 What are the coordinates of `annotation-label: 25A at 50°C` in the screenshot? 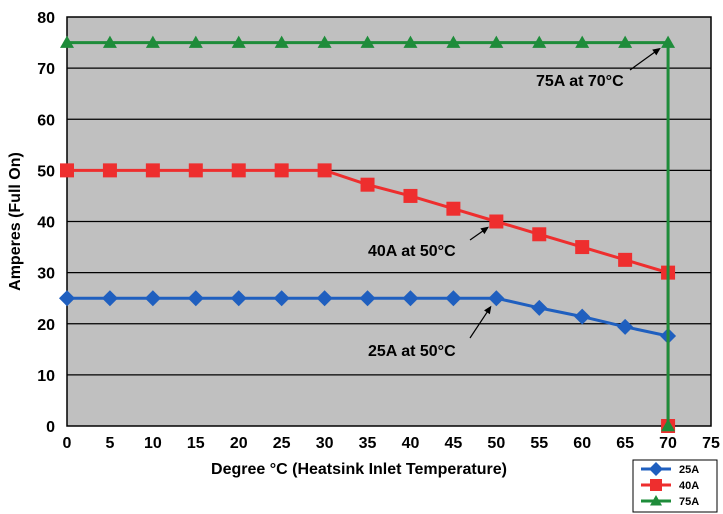 It's located at (412, 351).